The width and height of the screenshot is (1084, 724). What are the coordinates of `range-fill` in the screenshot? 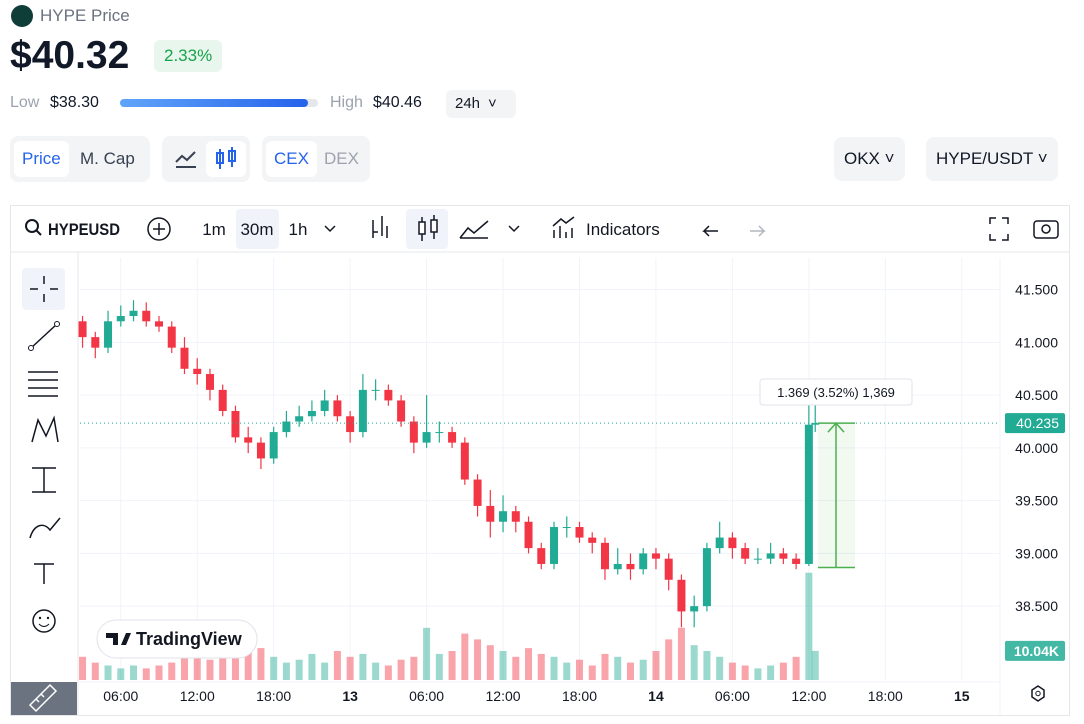 It's located at (214, 103).